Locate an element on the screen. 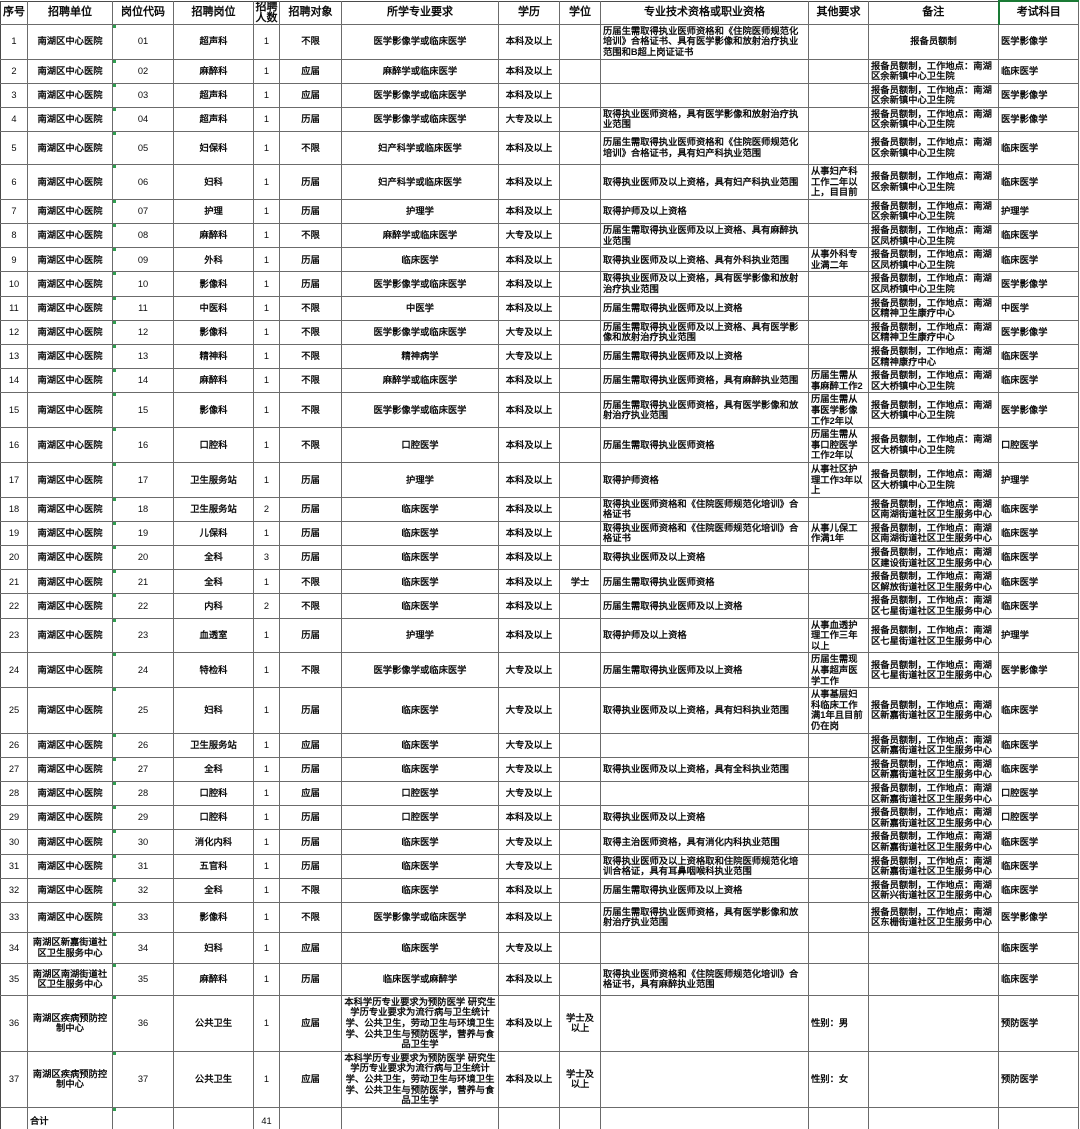  cell-professional-qualification is located at coordinates (704, 794).